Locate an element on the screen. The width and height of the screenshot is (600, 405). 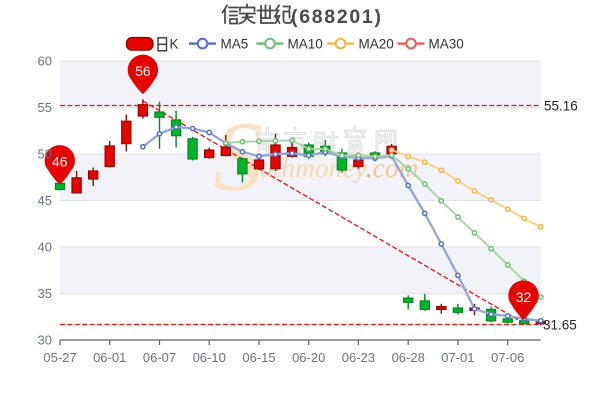
svg-text: 32 is located at coordinates (524, 297).